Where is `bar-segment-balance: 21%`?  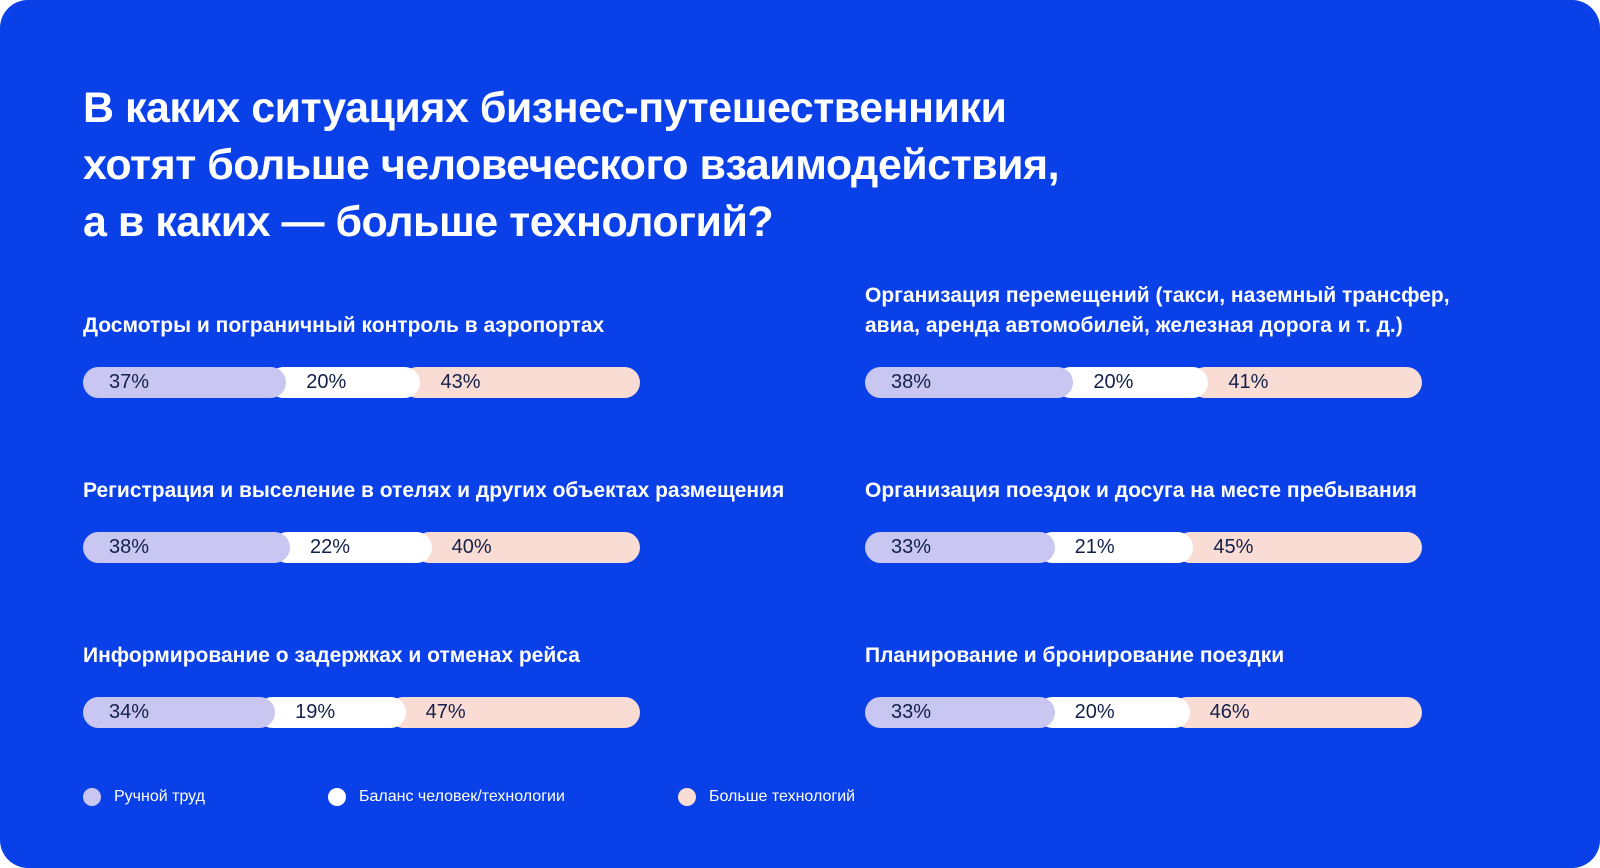
bar-segment-balance: 21% is located at coordinates (1115, 547).